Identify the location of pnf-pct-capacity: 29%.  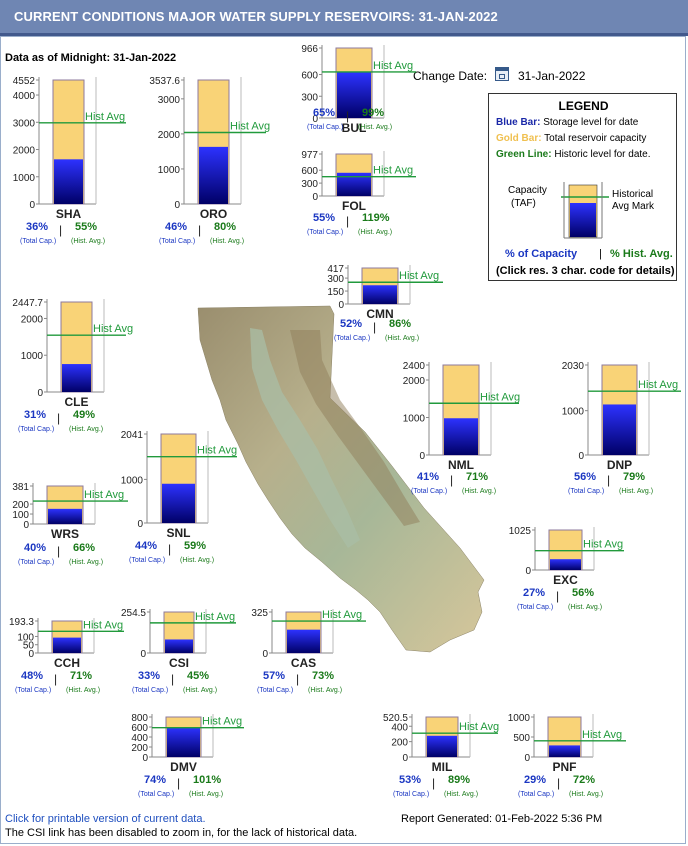
(535, 780).